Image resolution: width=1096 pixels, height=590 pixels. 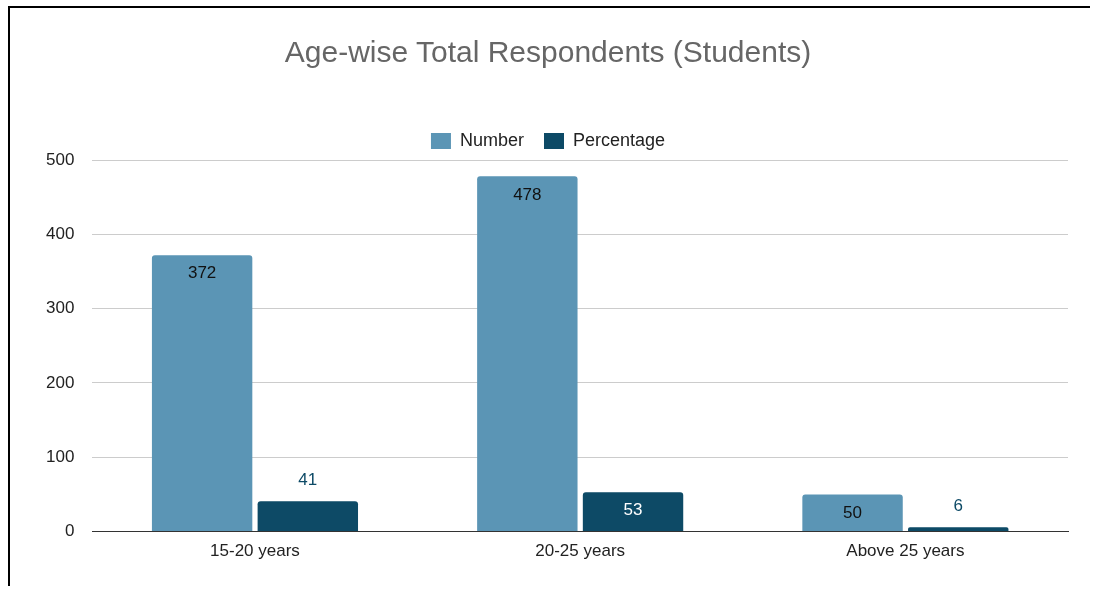 I want to click on y-tick-label: 100, so click(x=60, y=456).